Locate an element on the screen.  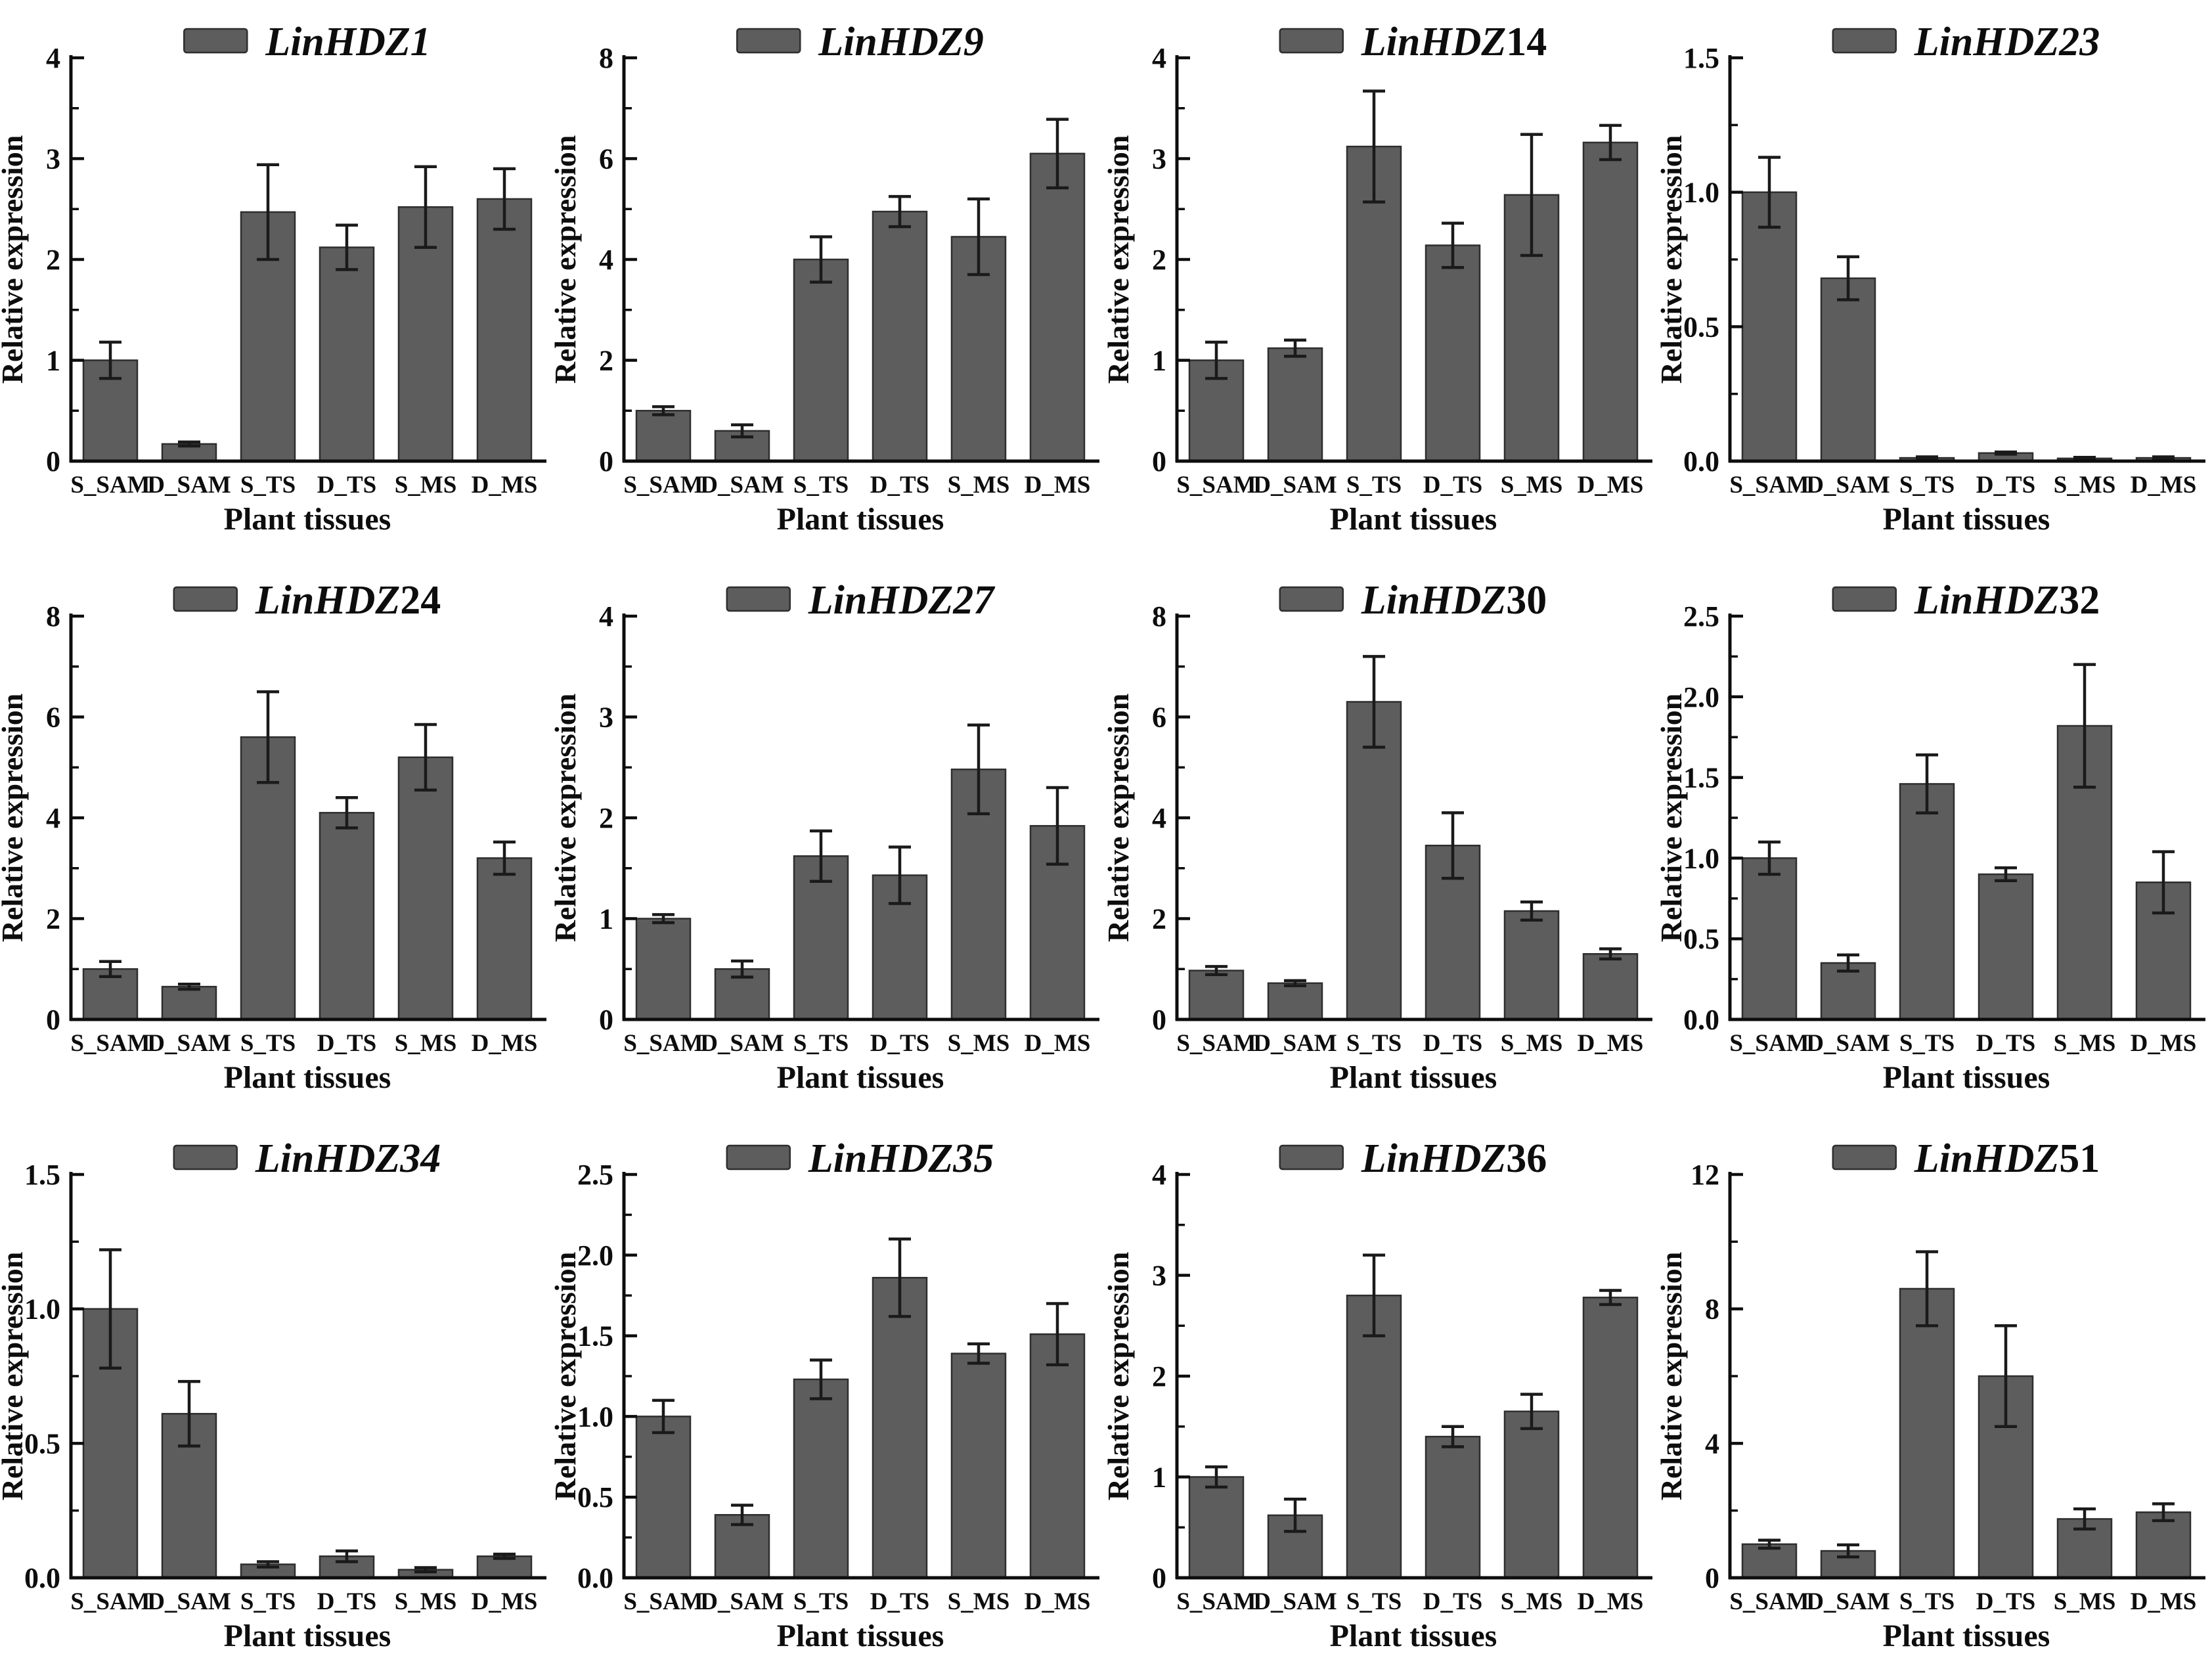
chart-title: LinHDZ51 is located at coordinates (2007, 1158).